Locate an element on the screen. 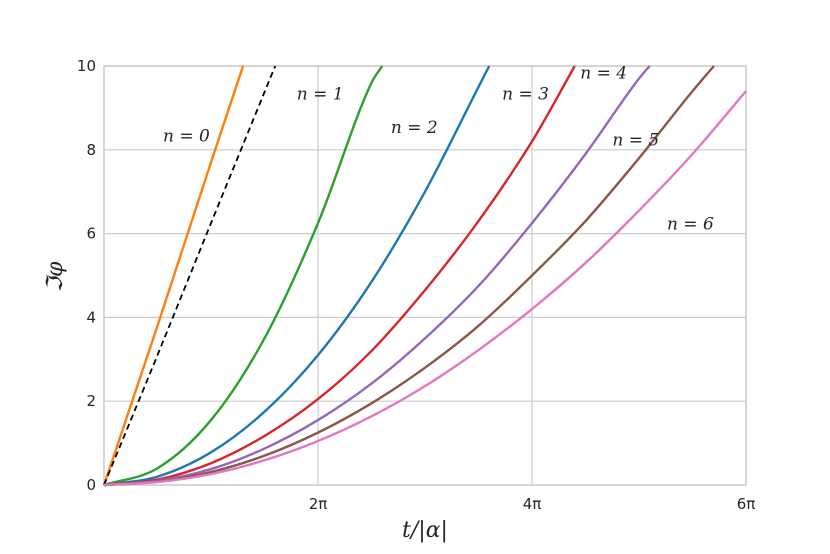 This screenshot has height=554, width=830. series-label-2: n = 2 is located at coordinates (414, 128).